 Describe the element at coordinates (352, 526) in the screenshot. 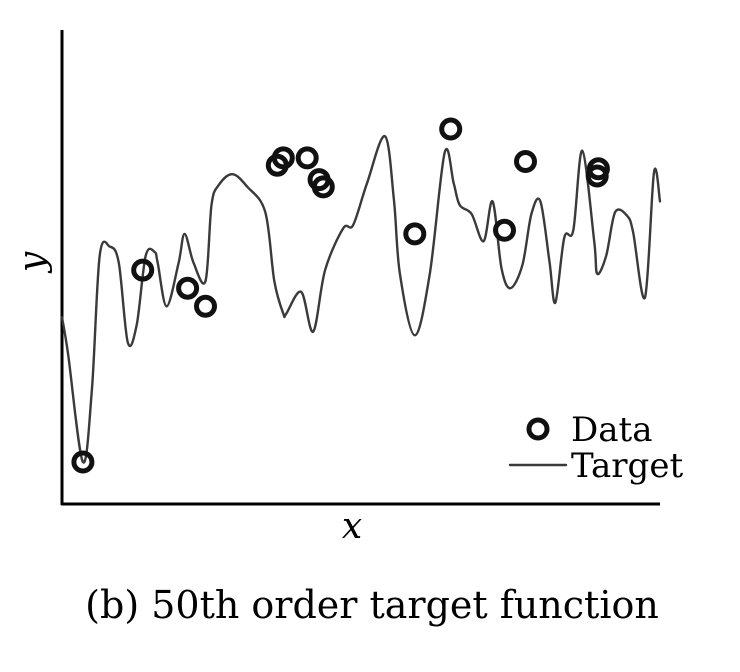

I see `x-axis-label: x` at that location.